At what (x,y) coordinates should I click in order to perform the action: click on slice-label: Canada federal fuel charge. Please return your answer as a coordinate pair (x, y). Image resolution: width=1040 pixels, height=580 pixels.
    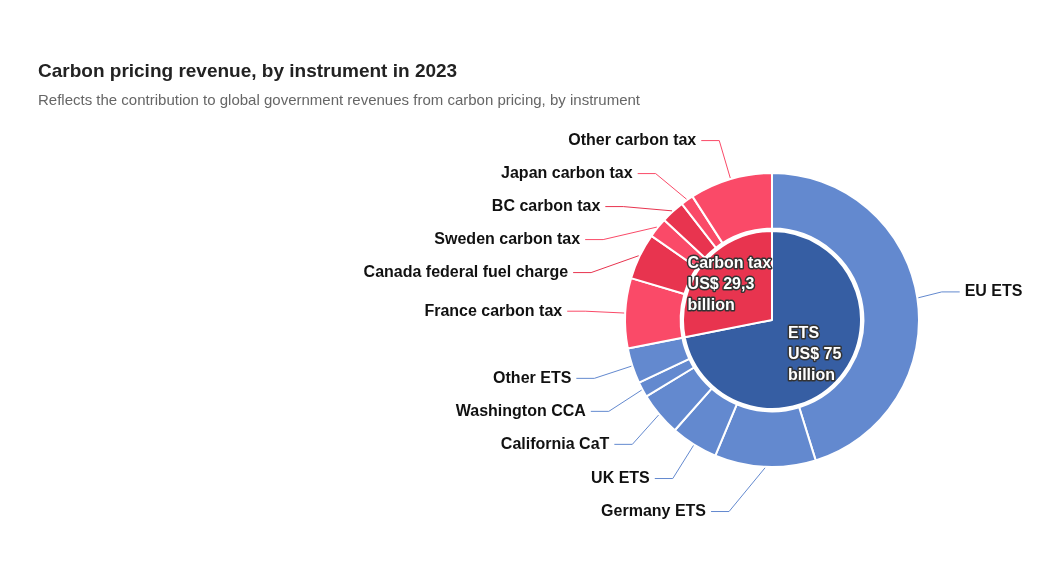
    Looking at the image, I should click on (466, 271).